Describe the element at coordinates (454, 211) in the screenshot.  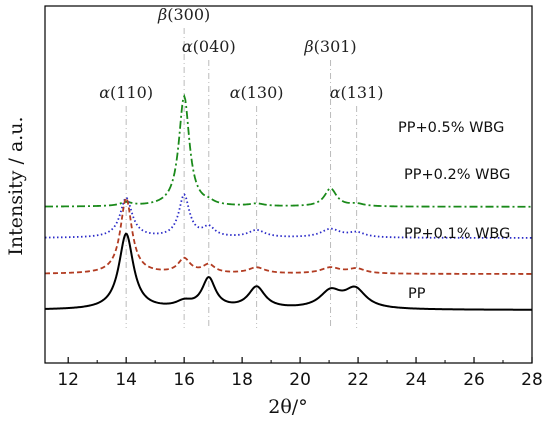
I see `series-labels: PP+0.5% WBG PP+0.2% WBG PP+0.1% WBG PP` at that location.